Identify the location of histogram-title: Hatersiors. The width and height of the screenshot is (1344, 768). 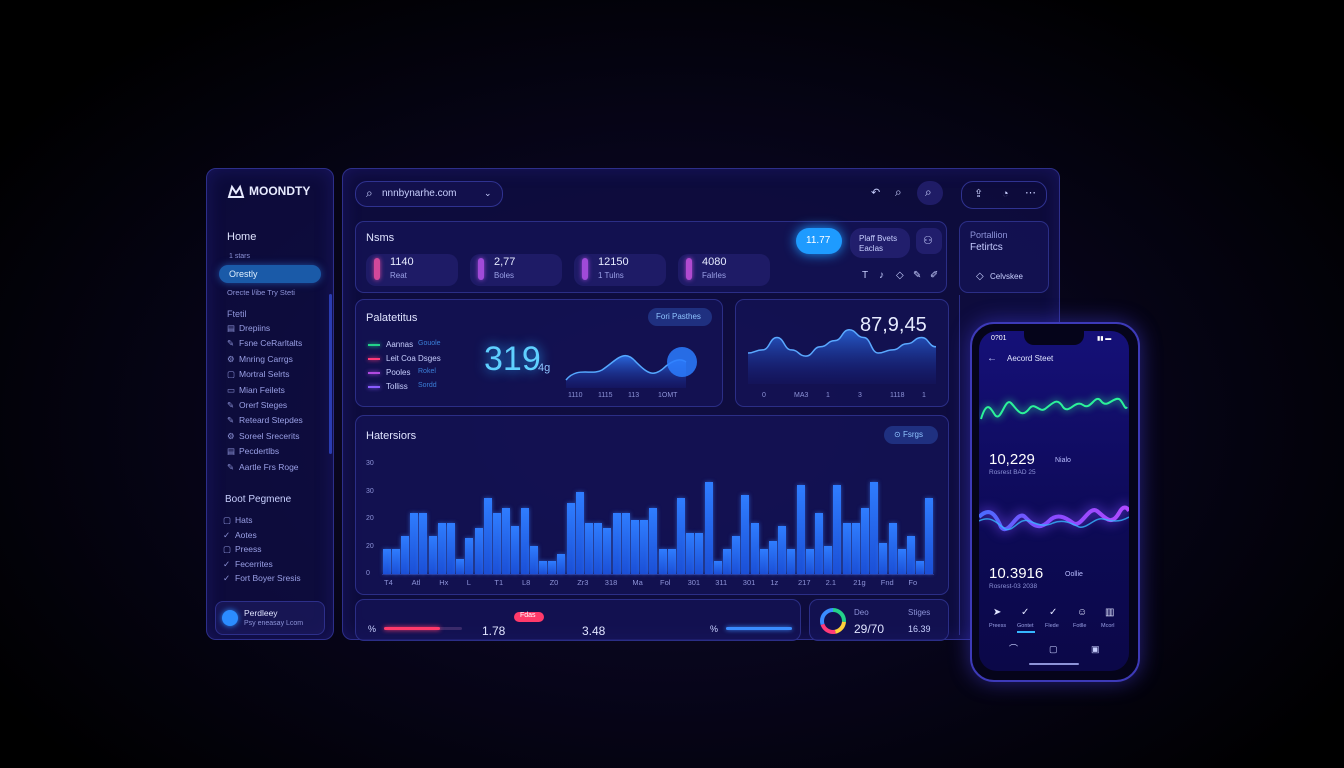
(391, 436).